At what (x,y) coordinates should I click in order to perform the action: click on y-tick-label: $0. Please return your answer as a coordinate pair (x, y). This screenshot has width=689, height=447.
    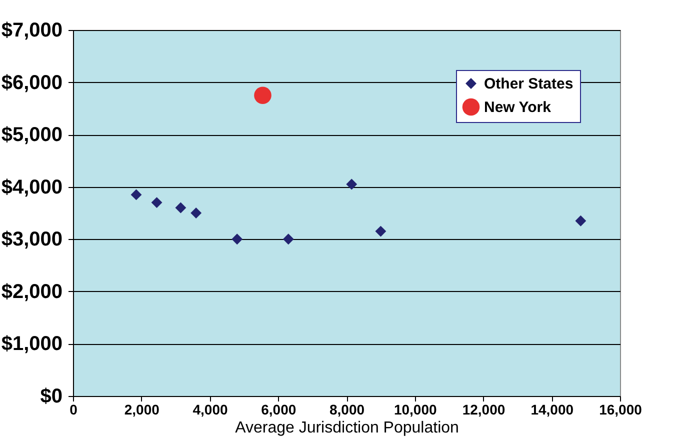
    Looking at the image, I should click on (51, 397).